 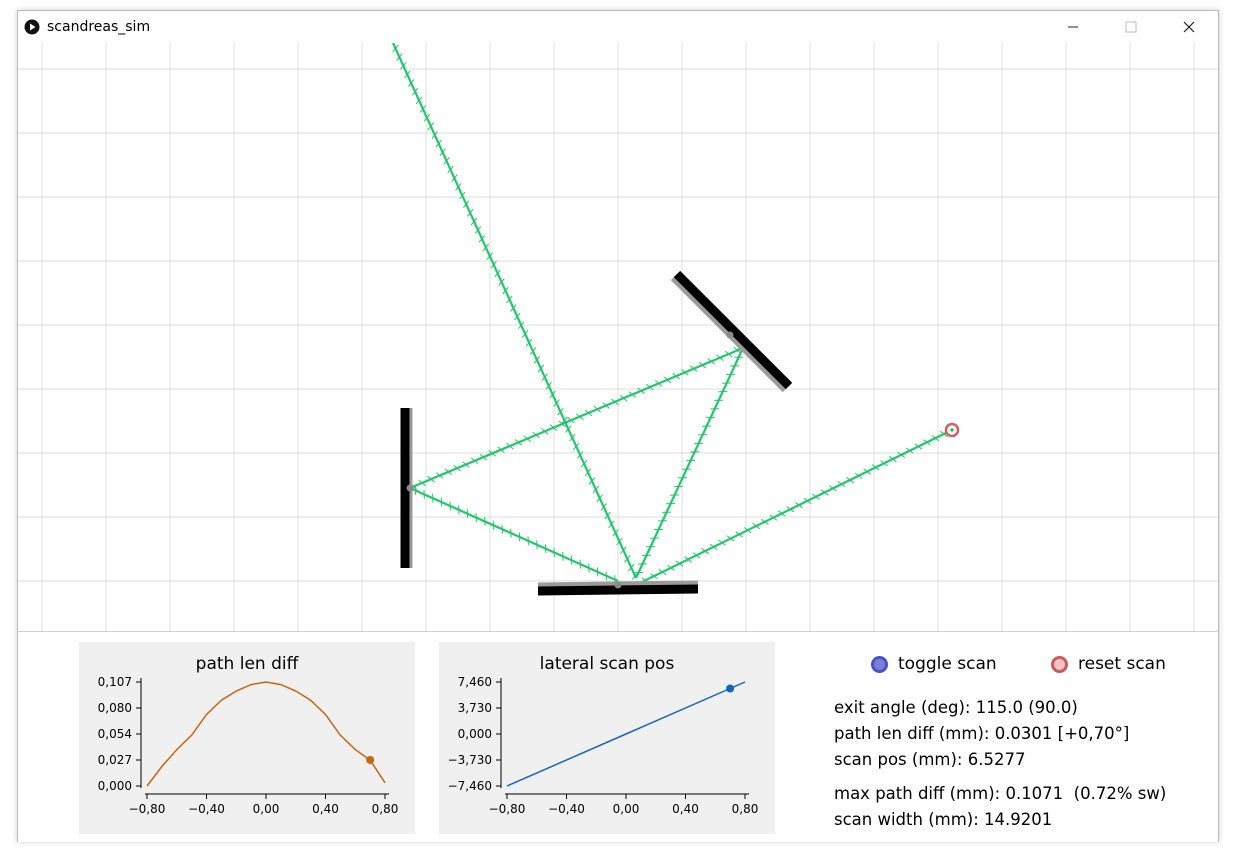 I want to click on y-tick-label: 3,730, so click(x=475, y=708).